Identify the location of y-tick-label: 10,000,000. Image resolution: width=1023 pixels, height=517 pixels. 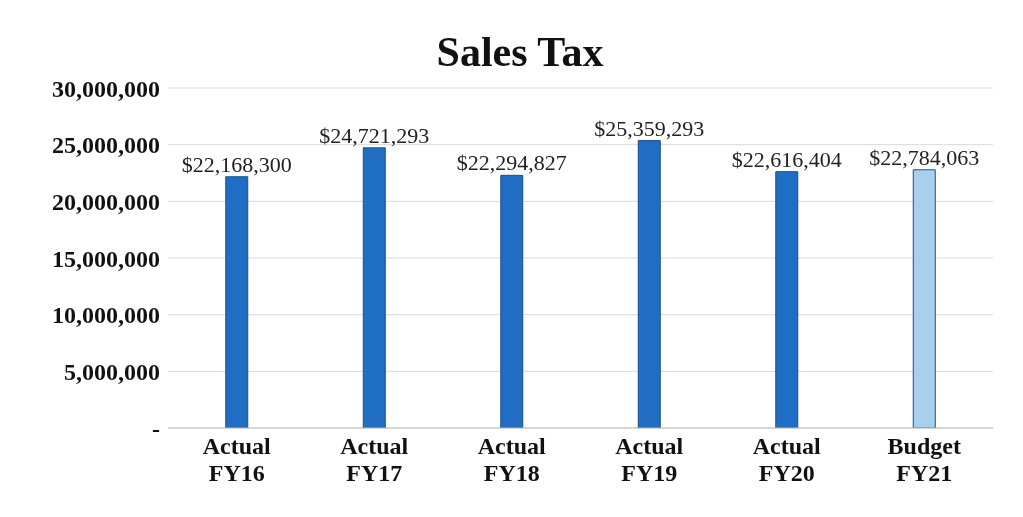
(106, 315).